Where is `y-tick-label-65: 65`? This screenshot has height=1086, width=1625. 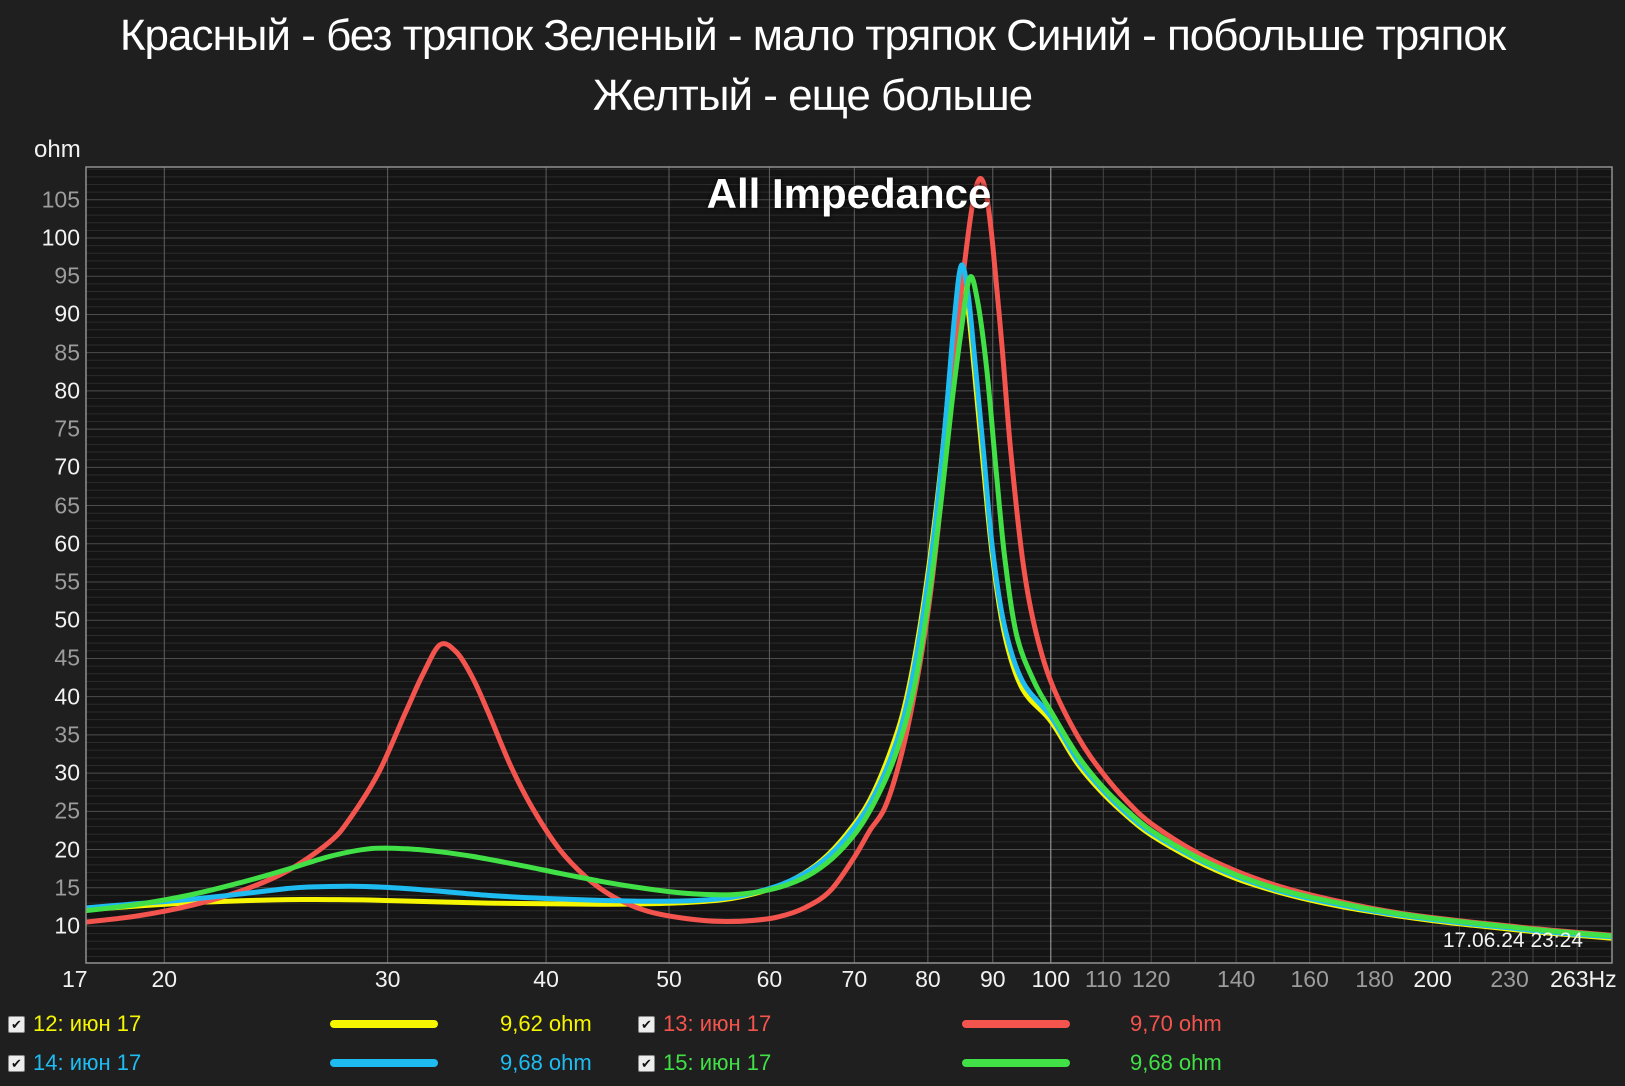 y-tick-label-65: 65 is located at coordinates (67, 505).